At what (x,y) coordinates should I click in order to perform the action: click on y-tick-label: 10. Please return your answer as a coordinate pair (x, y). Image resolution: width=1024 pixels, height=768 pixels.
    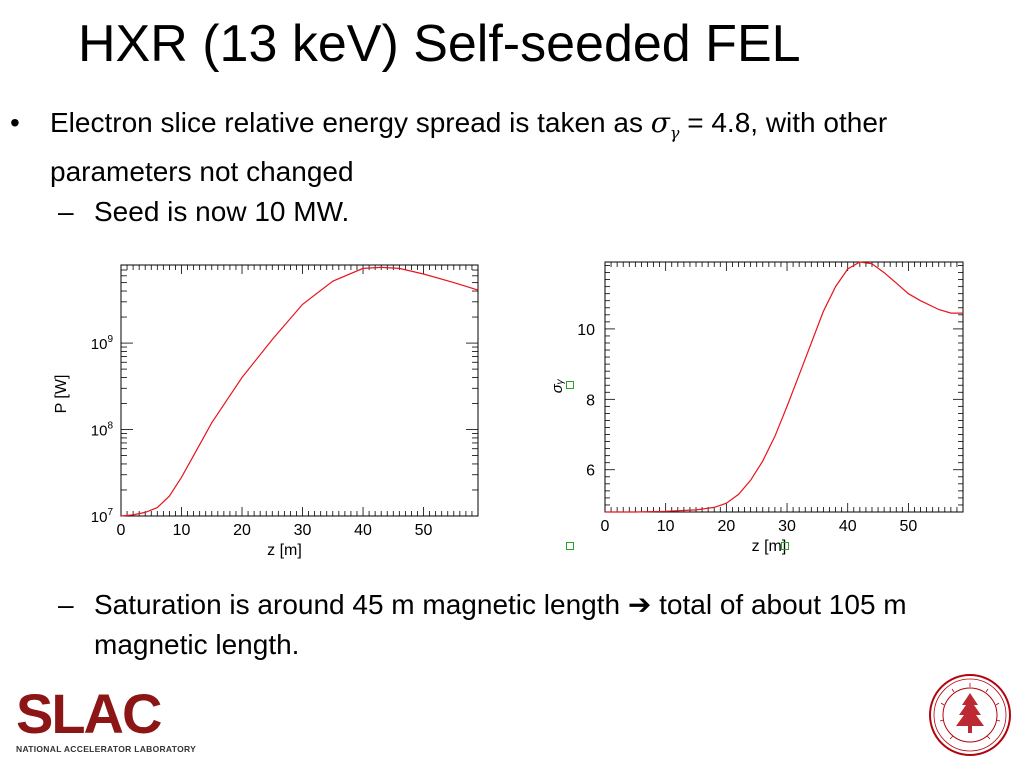
    Looking at the image, I should click on (586, 330).